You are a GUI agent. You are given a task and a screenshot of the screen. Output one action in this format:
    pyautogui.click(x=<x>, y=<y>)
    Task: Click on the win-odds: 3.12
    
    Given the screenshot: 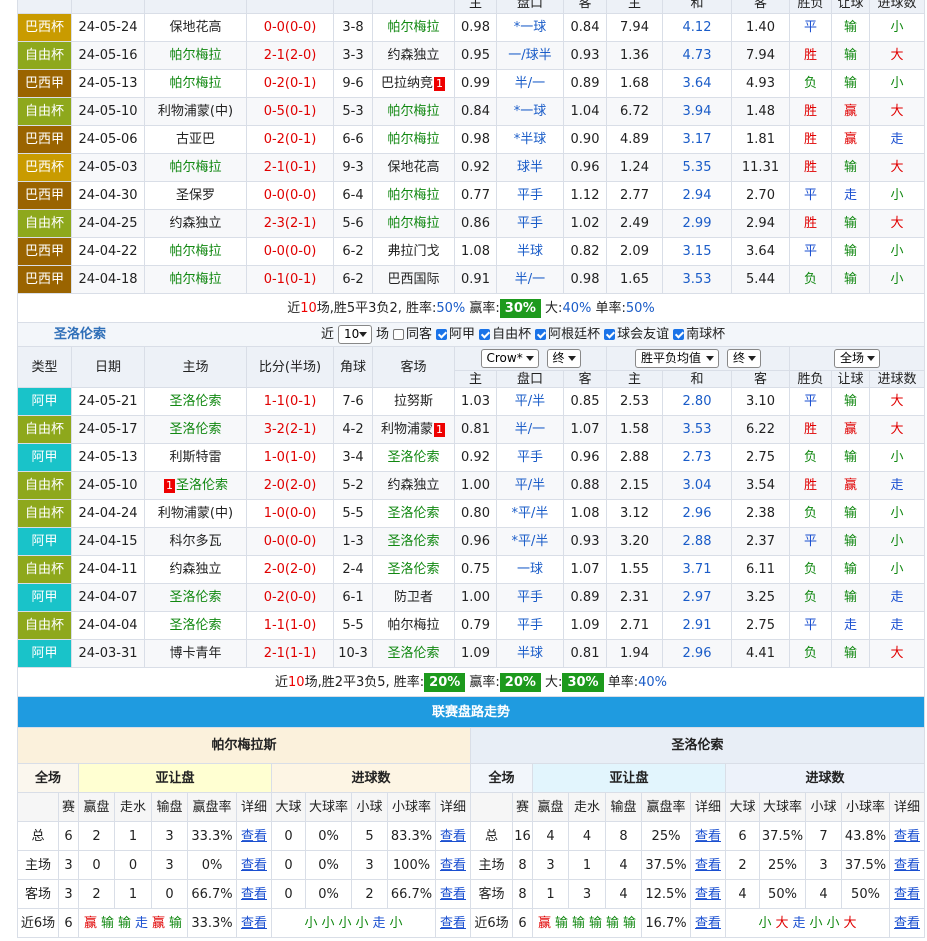 What is the action you would take?
    pyautogui.click(x=635, y=514)
    